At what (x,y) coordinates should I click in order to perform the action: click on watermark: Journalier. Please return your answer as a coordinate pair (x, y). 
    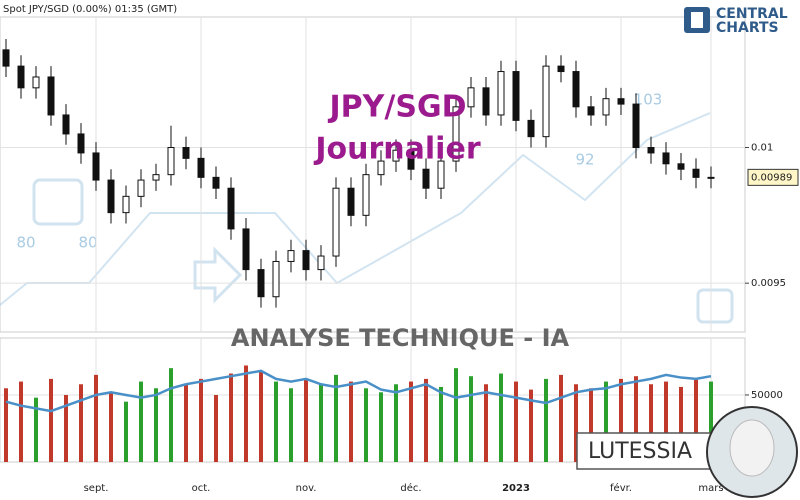
    Looking at the image, I should click on (396, 149).